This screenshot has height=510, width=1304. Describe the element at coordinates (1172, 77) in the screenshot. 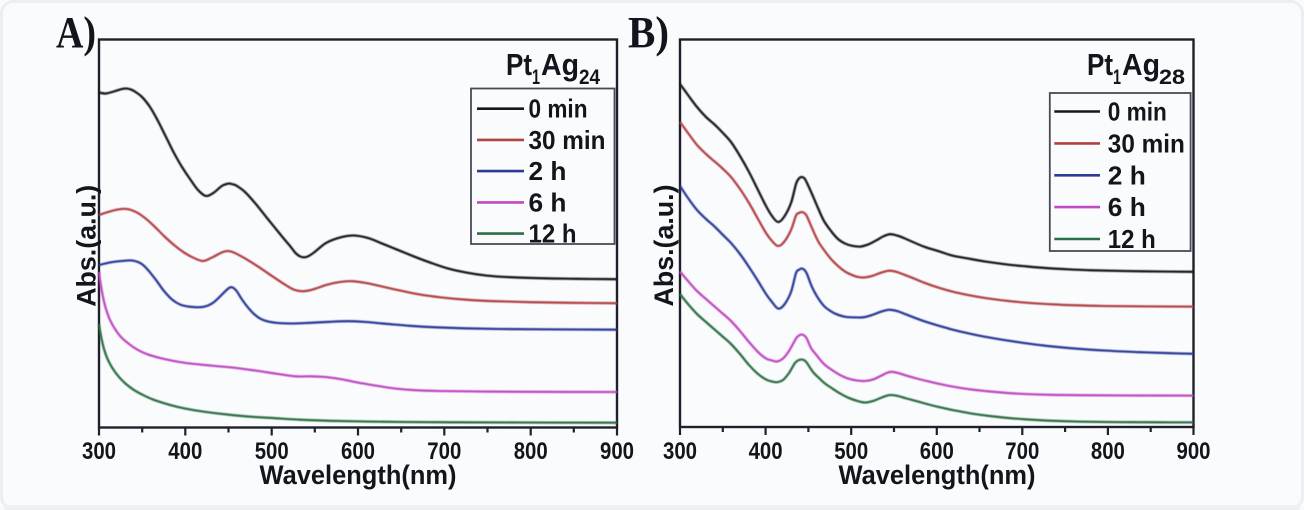

I see `svg-text: 28` at that location.